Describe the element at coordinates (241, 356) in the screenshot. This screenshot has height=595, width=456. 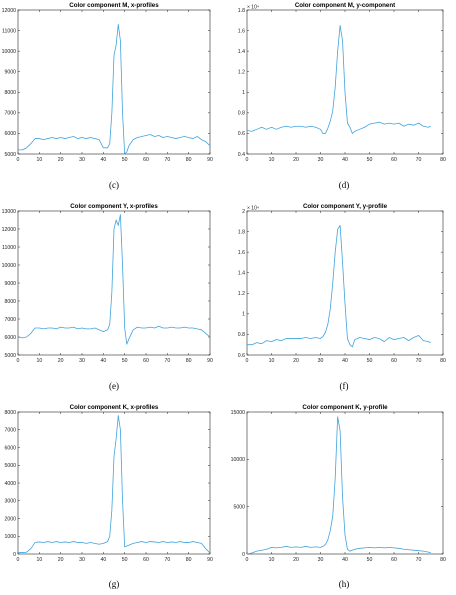
I see `chart-f-ytick-label: 0.6` at that location.